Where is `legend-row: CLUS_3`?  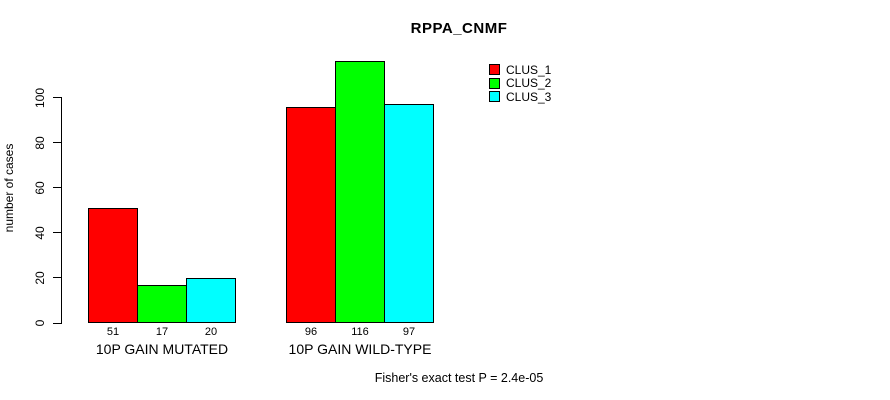
legend-row: CLUS_3 is located at coordinates (520, 97).